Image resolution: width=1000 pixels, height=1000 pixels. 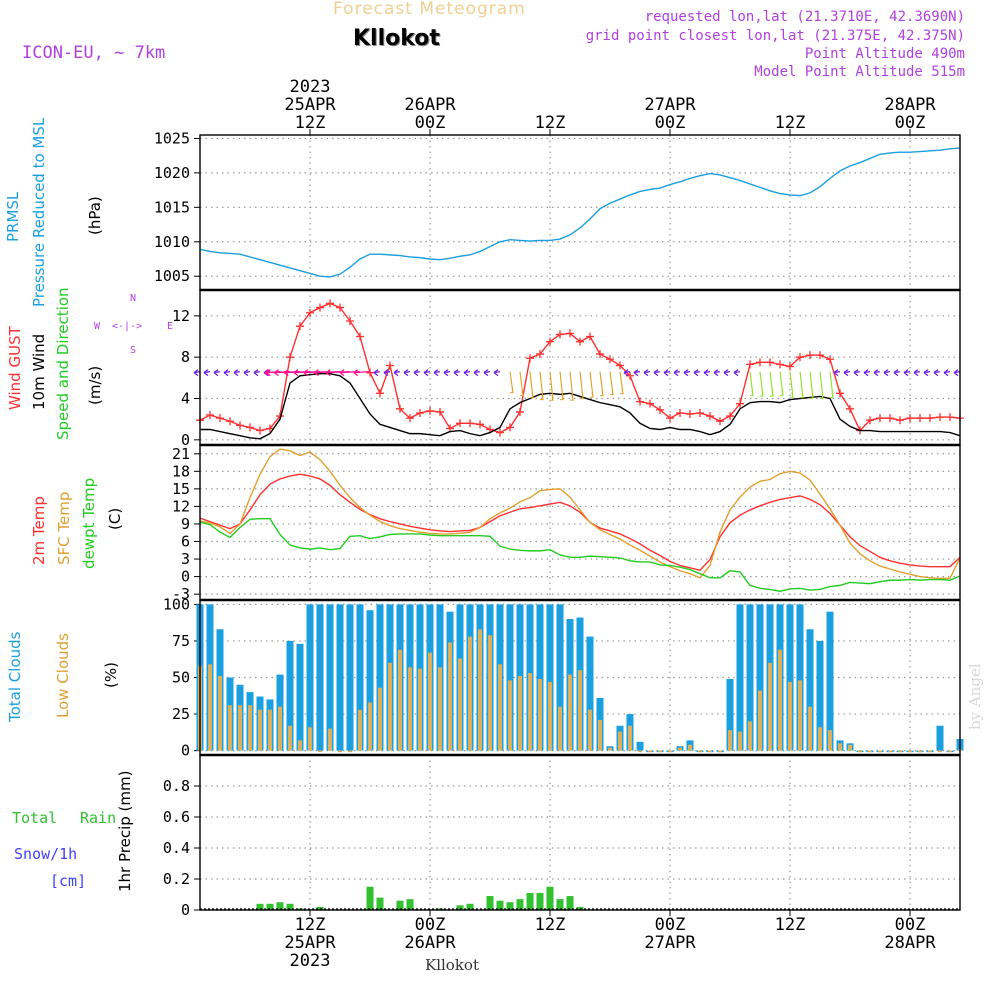 I want to click on bottom-year-label: 2023, so click(x=310, y=961).